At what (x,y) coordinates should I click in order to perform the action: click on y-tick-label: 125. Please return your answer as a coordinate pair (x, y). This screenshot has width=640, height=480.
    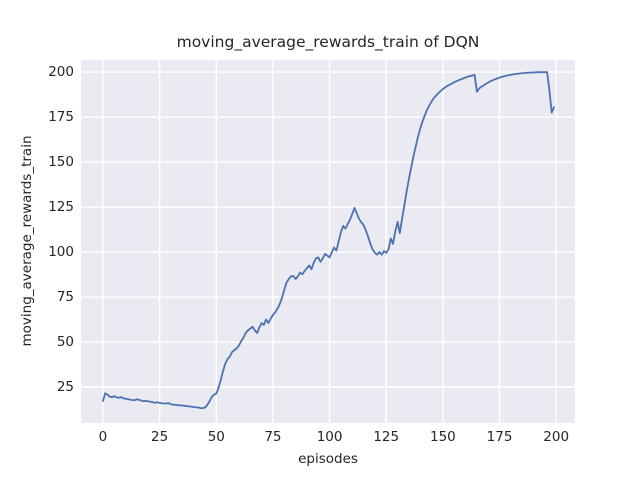
    Looking at the image, I should click on (61, 207).